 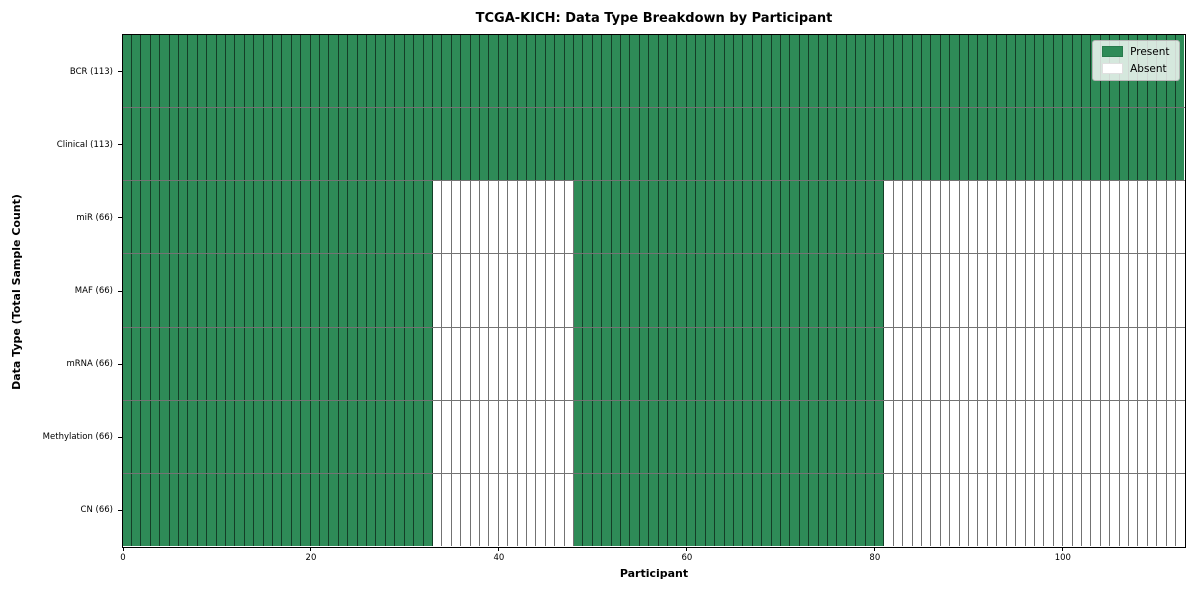 I want to click on x-tick-label: 60, so click(x=687, y=558).